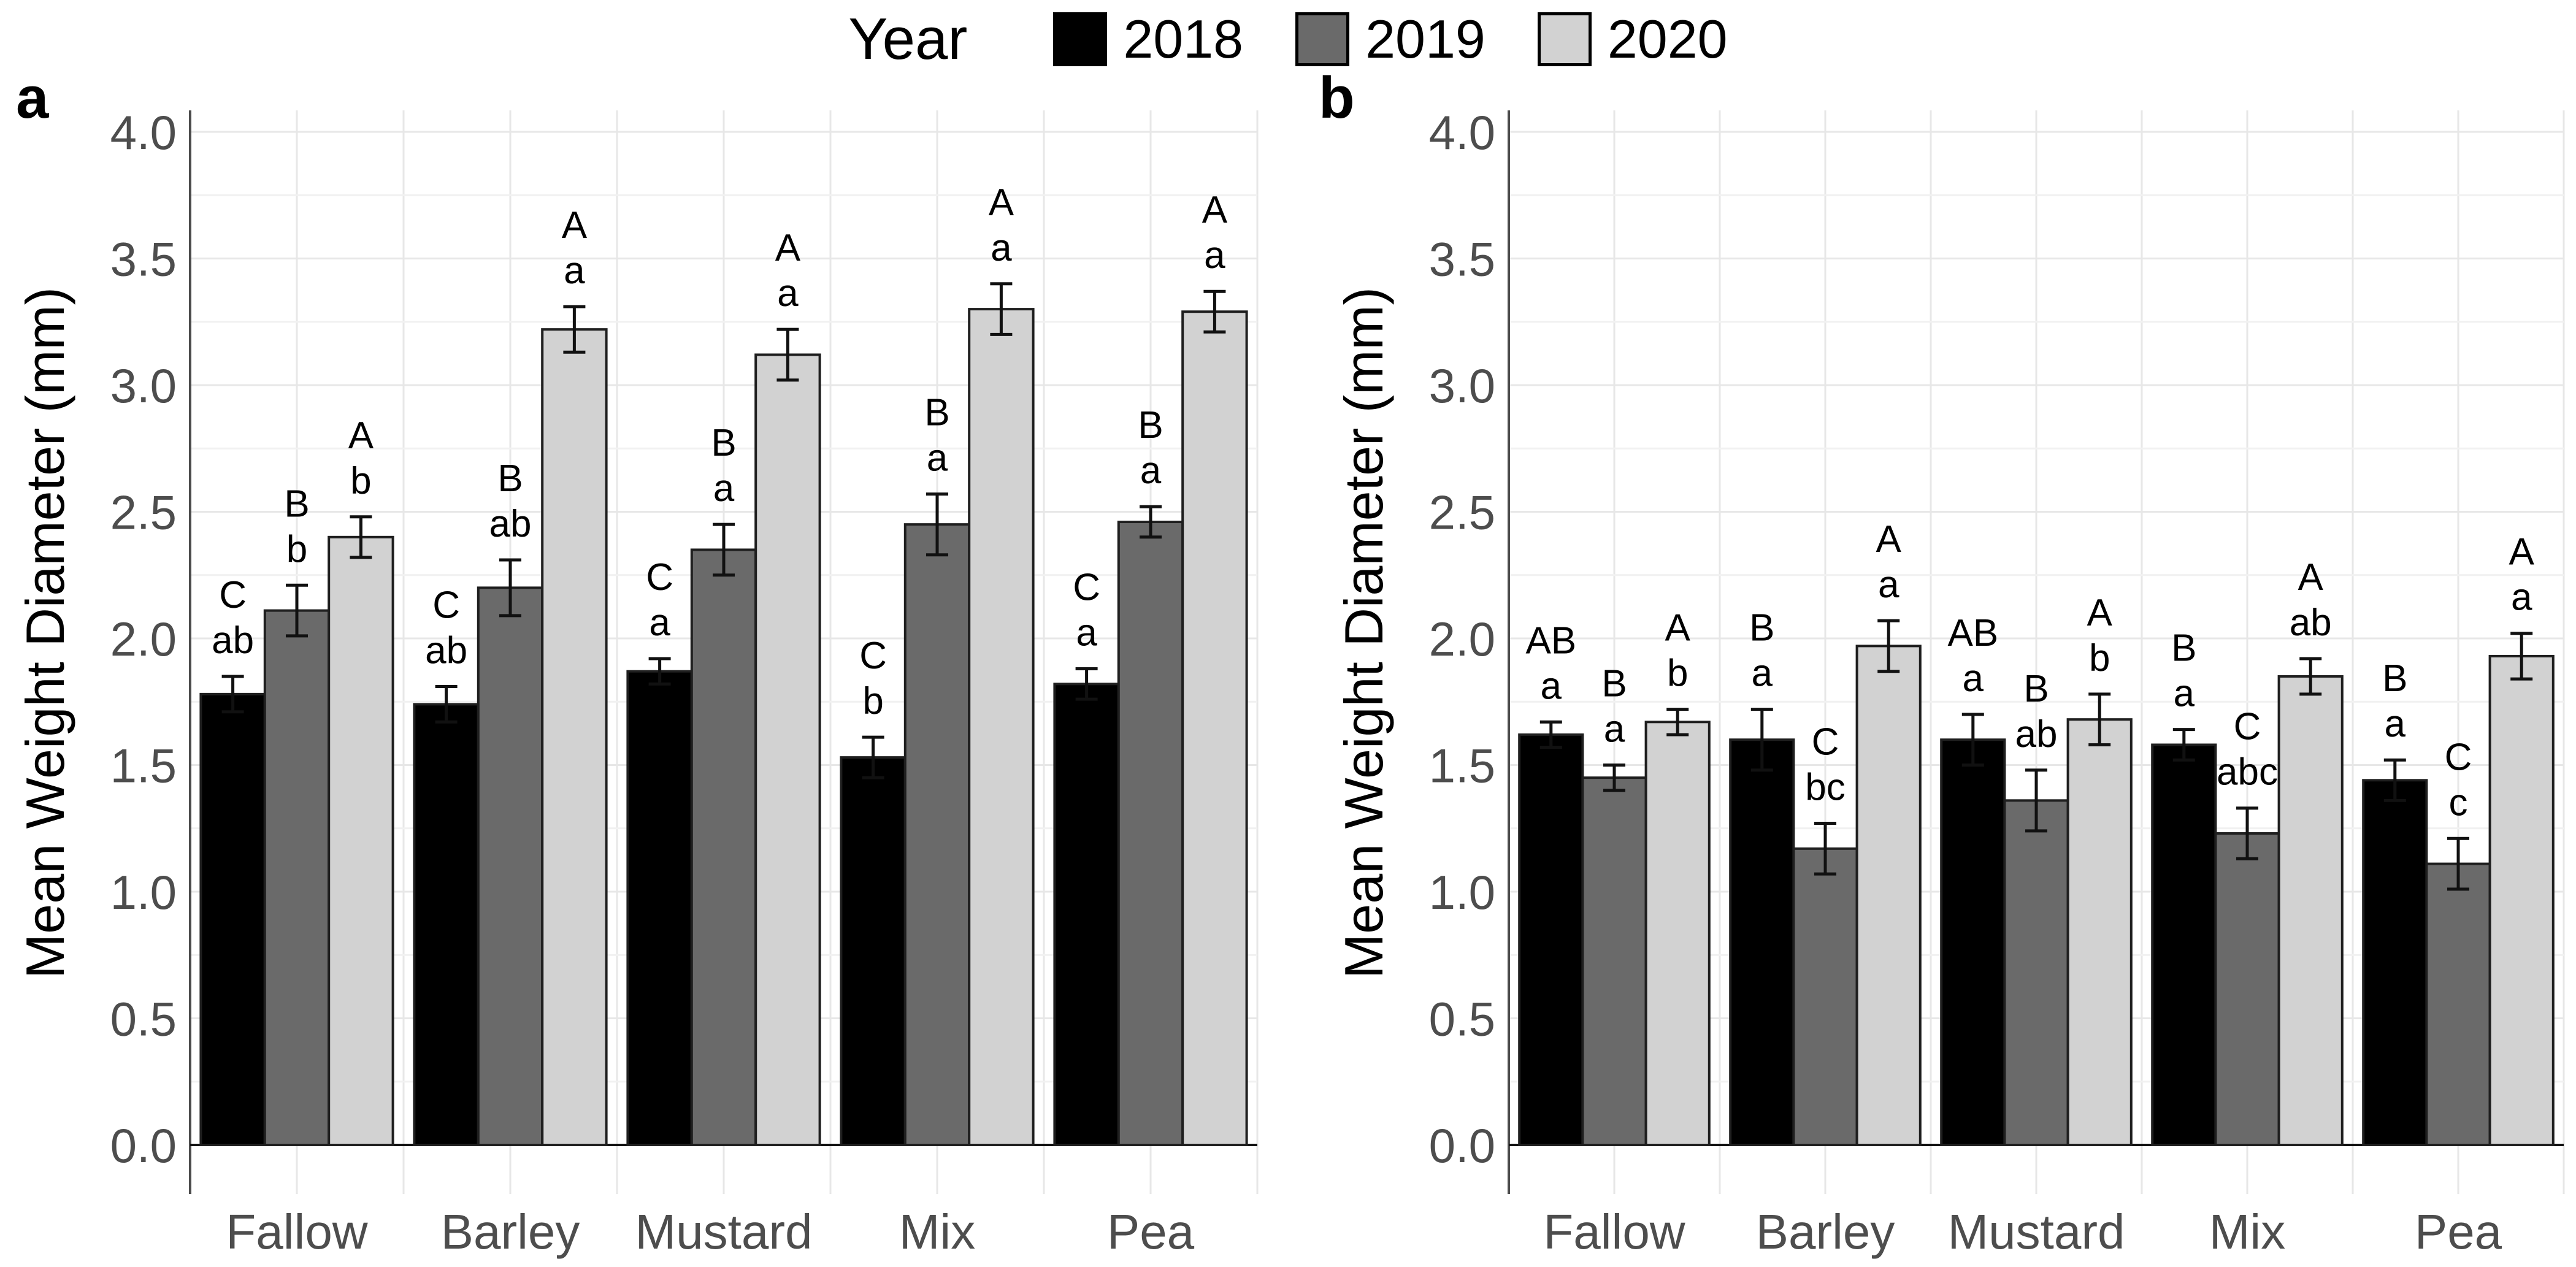 The height and width of the screenshot is (1267, 2576). Describe the element at coordinates (1667, 39) in the screenshot. I see `legend-label-2020: 2020` at that location.